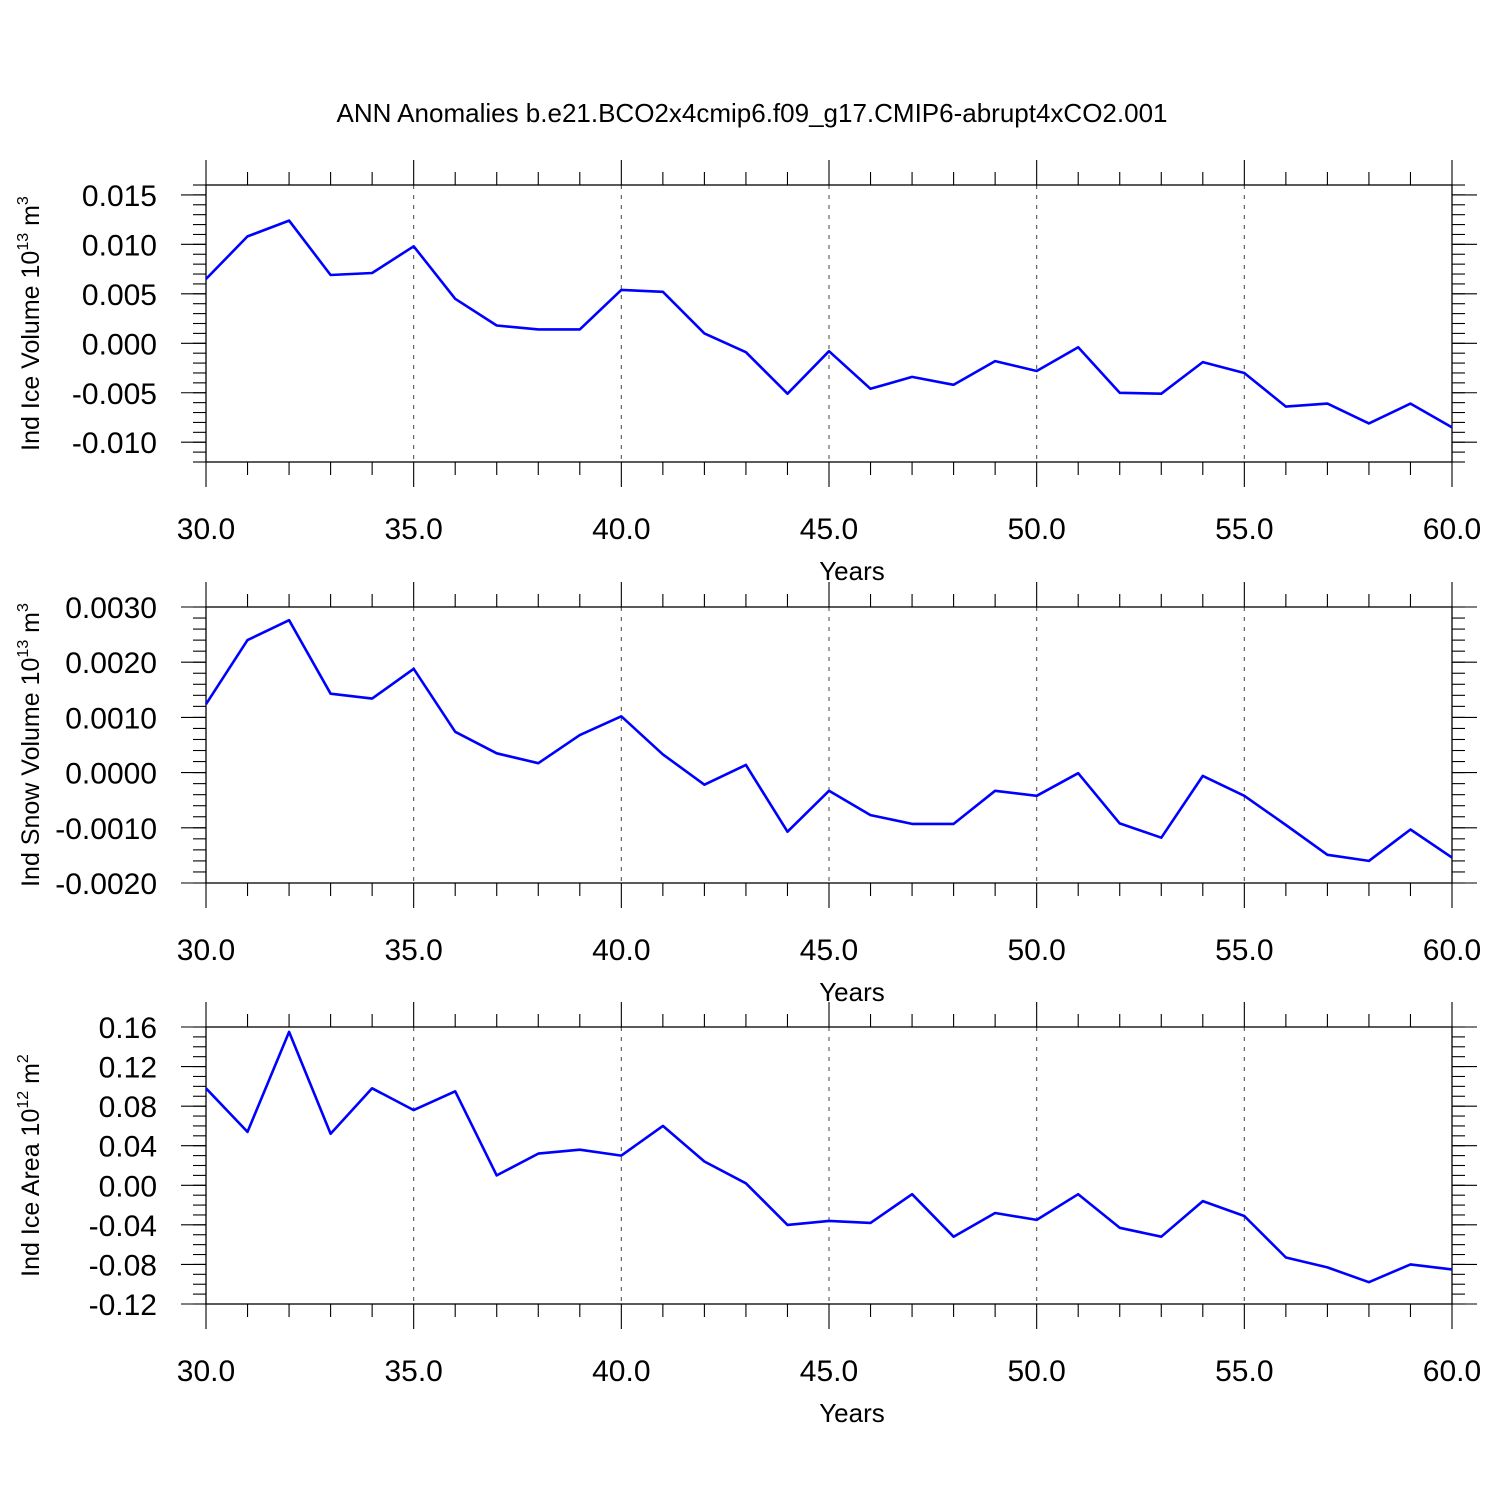  Describe the element at coordinates (119, 196) in the screenshot. I see `y-tick-label: 0.015` at that location.